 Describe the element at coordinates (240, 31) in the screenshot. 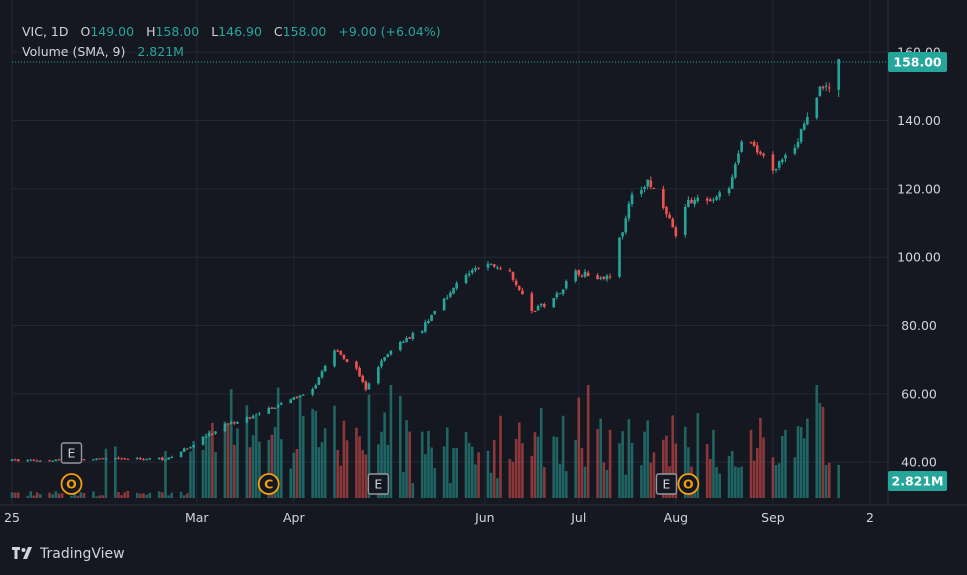

I see `low-value: 146.90` at that location.